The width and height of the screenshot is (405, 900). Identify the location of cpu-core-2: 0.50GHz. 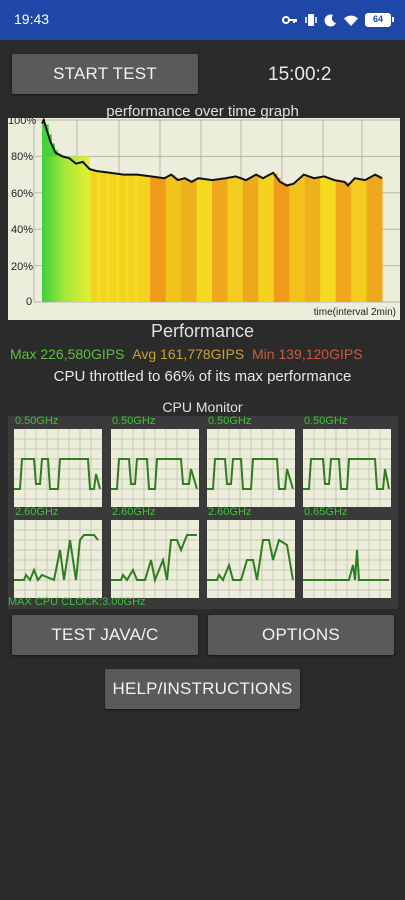
(155, 461).